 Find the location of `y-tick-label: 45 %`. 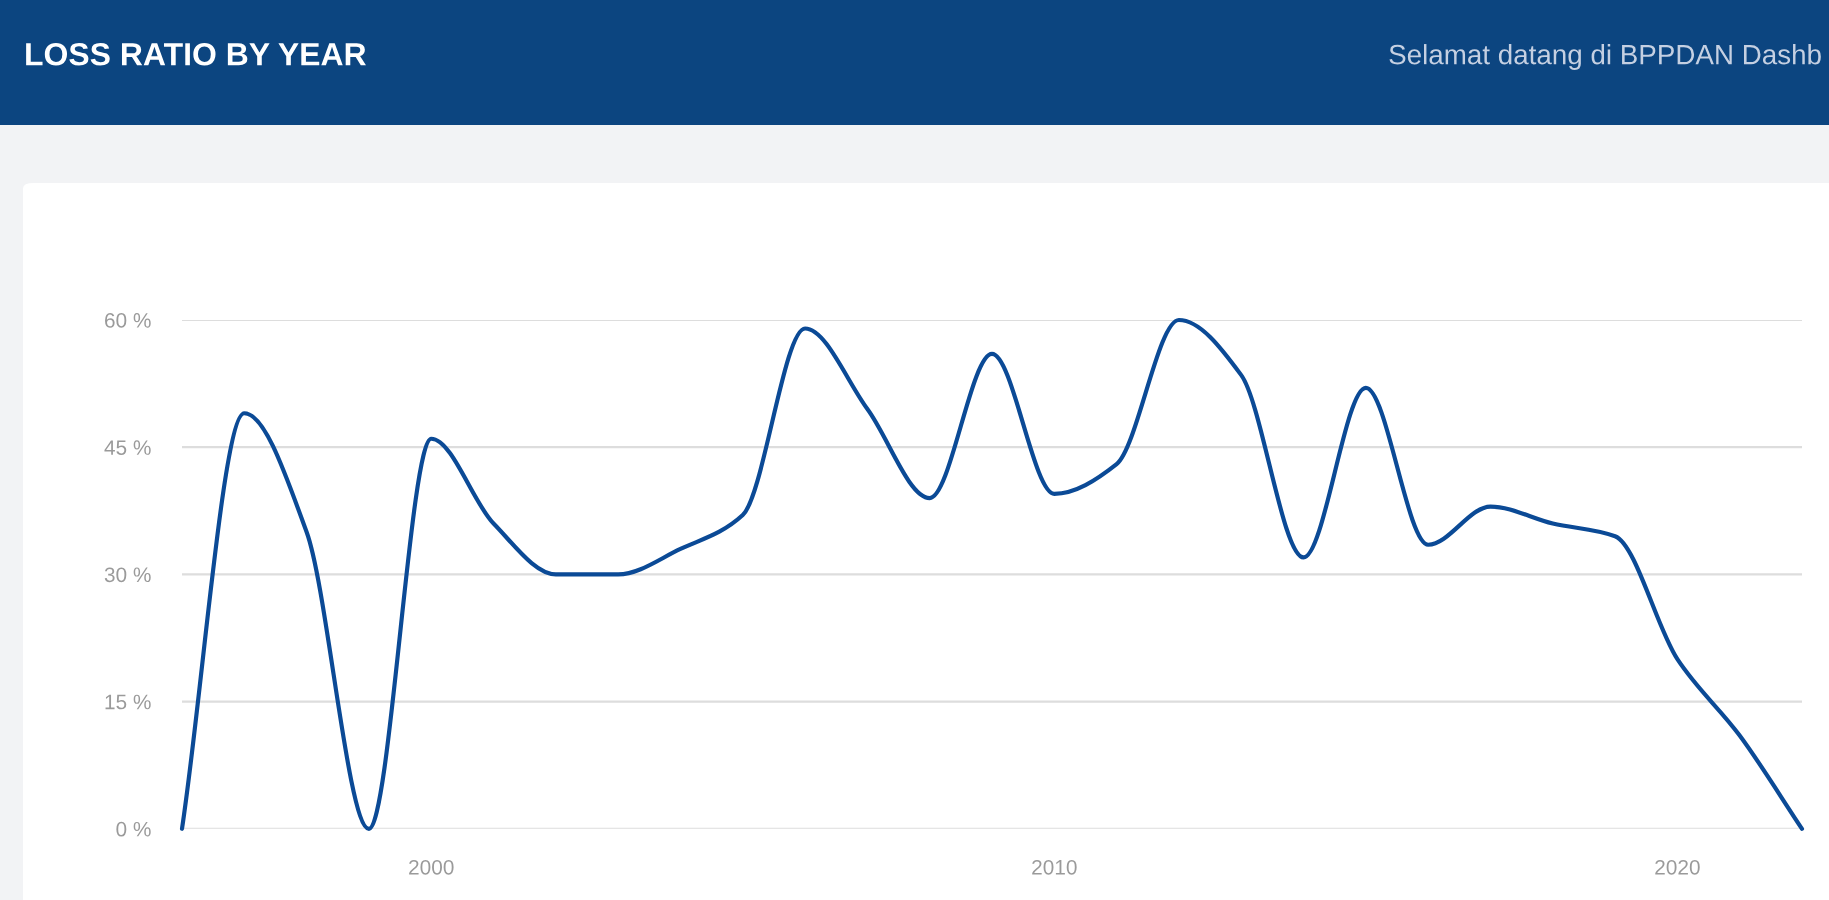

y-tick-label: 45 % is located at coordinates (127, 447).